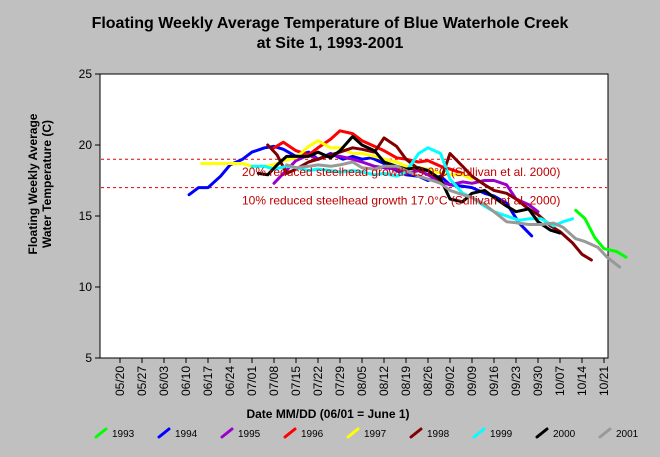 The height and width of the screenshot is (457, 660). Describe the element at coordinates (318, 381) in the screenshot. I see `x-tick-label: 07/22` at that location.